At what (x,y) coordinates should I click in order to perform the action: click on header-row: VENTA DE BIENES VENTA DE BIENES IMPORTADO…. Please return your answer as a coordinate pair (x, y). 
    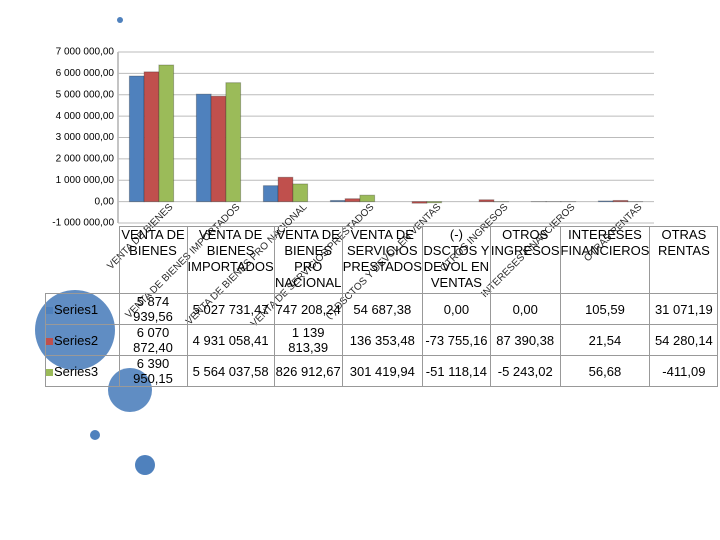
    Looking at the image, I should click on (382, 260).